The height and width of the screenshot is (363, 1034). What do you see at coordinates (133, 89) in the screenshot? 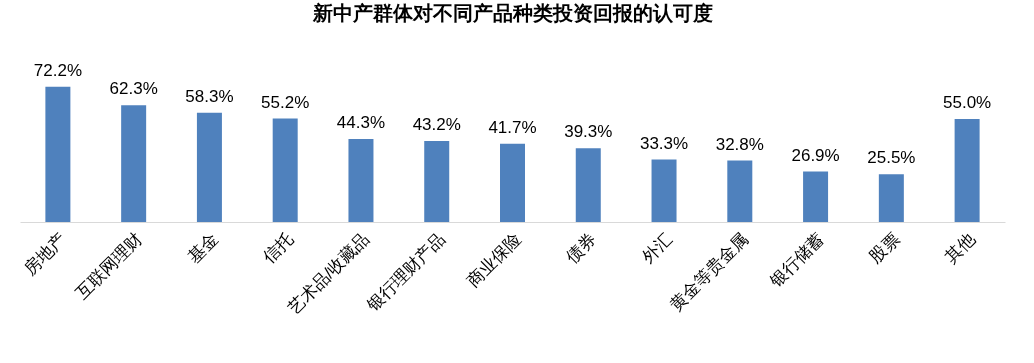
I see `data-label: 62.3%` at bounding box center [133, 89].